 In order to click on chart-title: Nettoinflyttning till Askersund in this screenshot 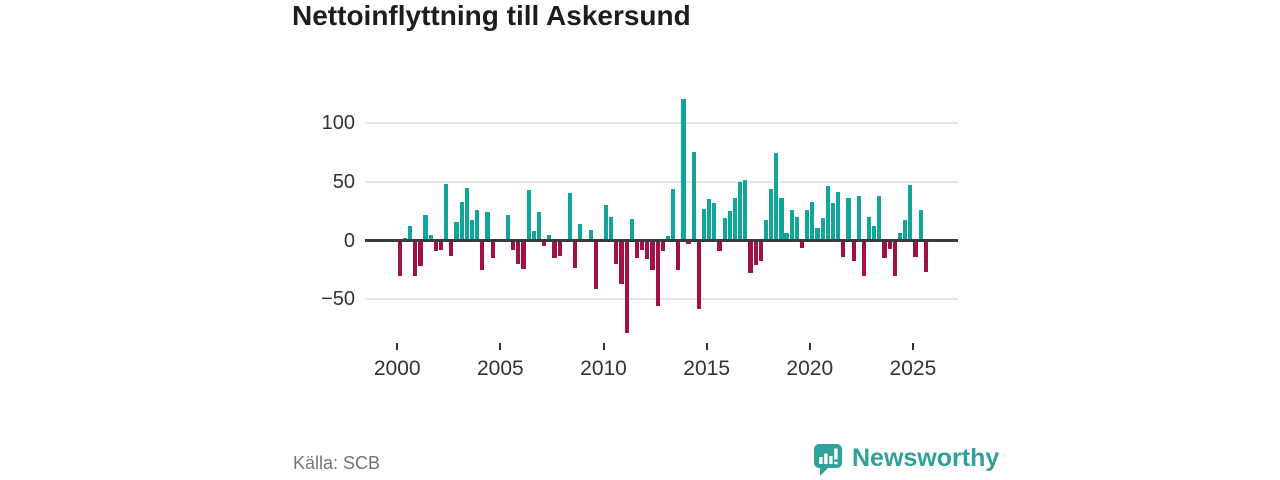, I will do `click(491, 15)`.